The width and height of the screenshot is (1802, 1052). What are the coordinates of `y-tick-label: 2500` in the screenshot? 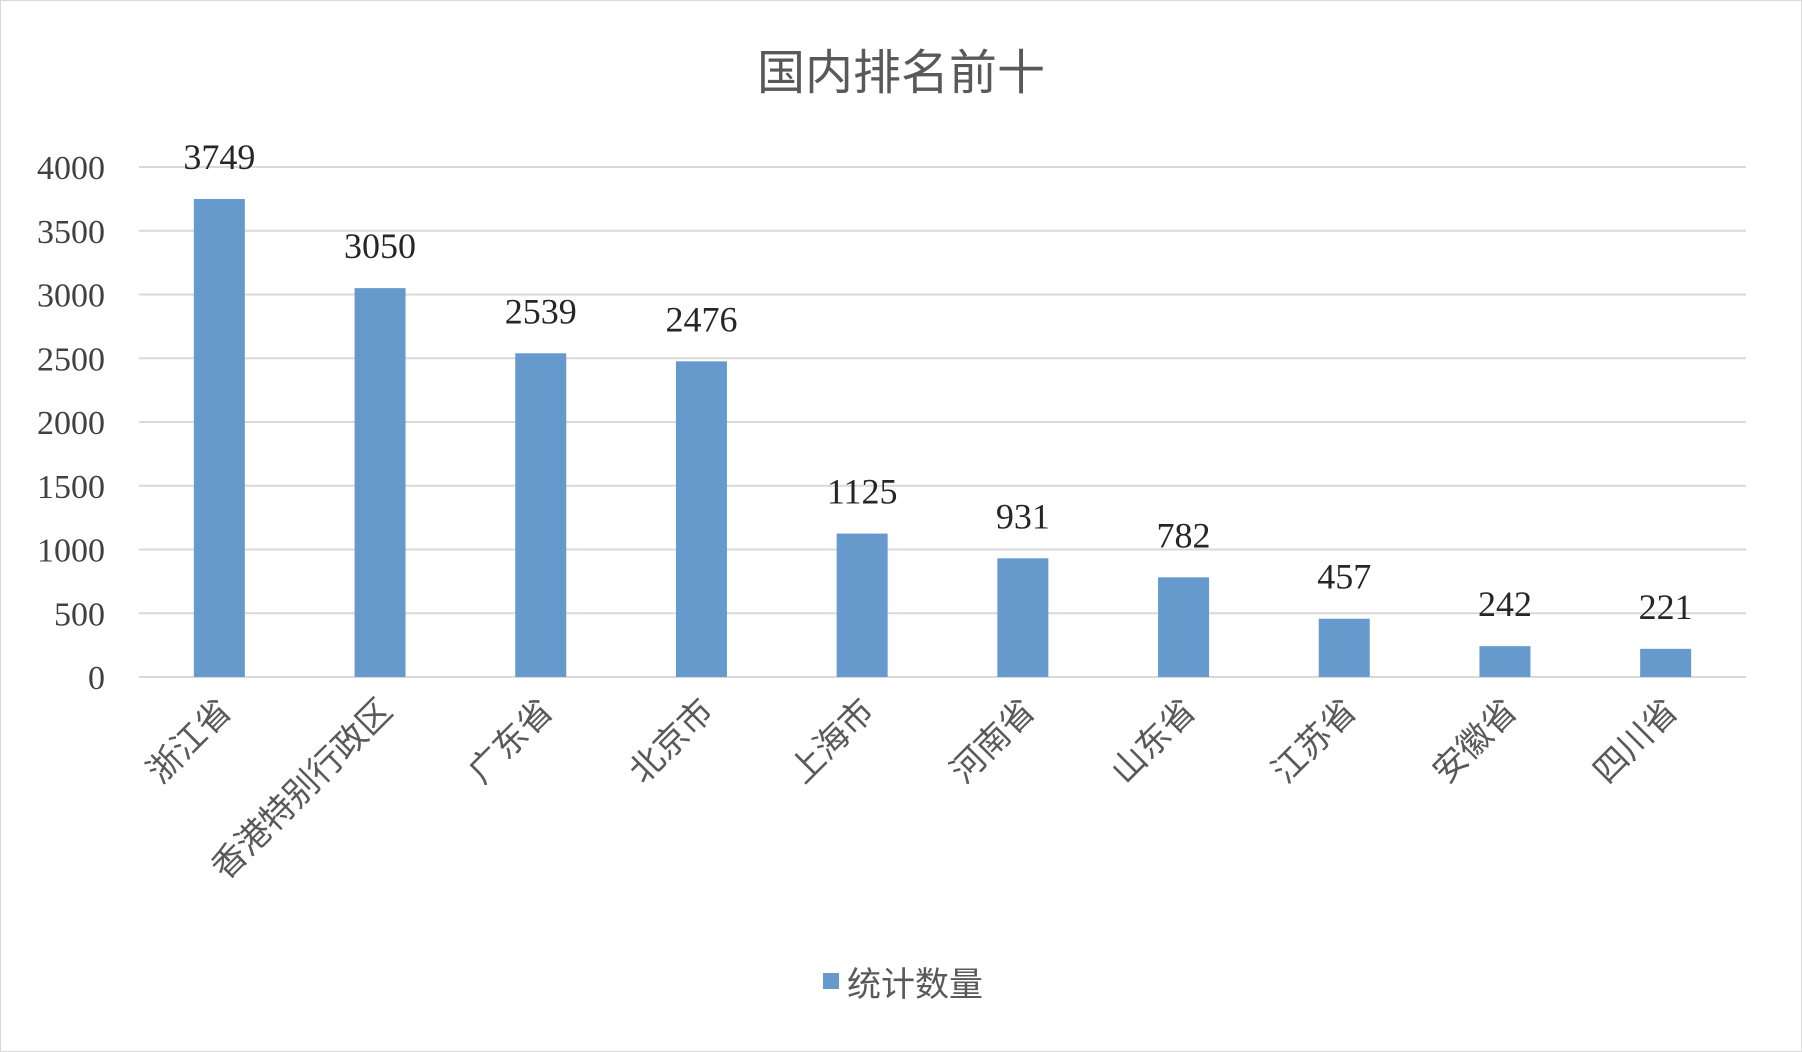 It's located at (71, 359).